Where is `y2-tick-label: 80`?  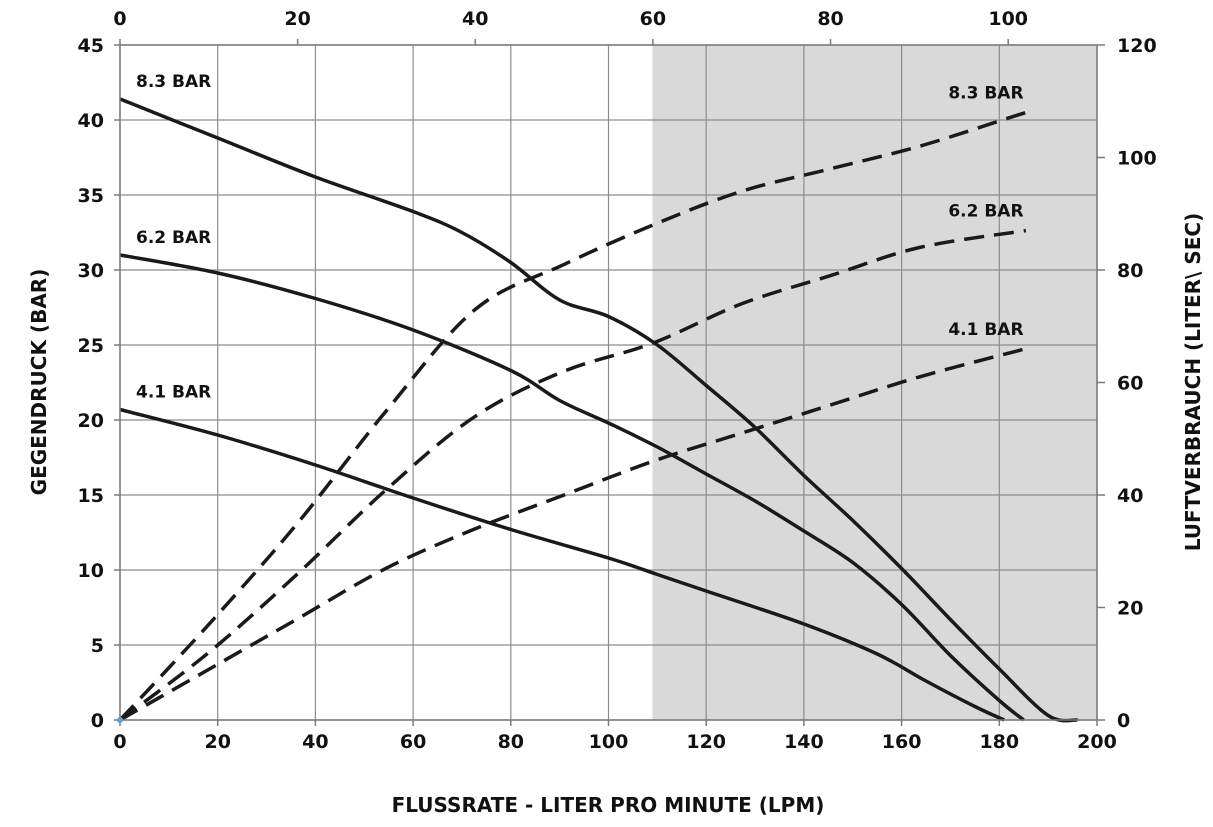 y2-tick-label: 80 is located at coordinates (1130, 271).